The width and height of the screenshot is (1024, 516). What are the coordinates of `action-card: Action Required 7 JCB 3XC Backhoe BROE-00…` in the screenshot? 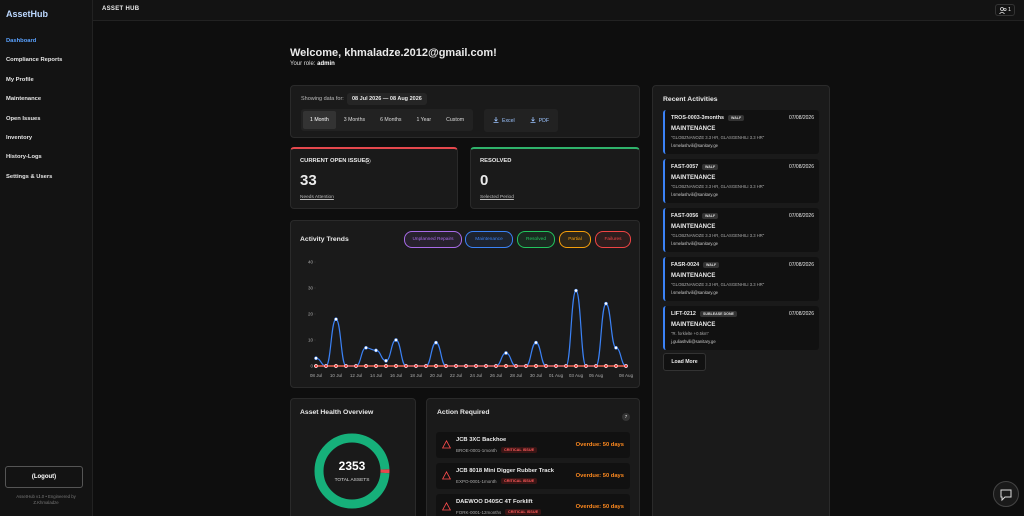 It's located at (533, 457).